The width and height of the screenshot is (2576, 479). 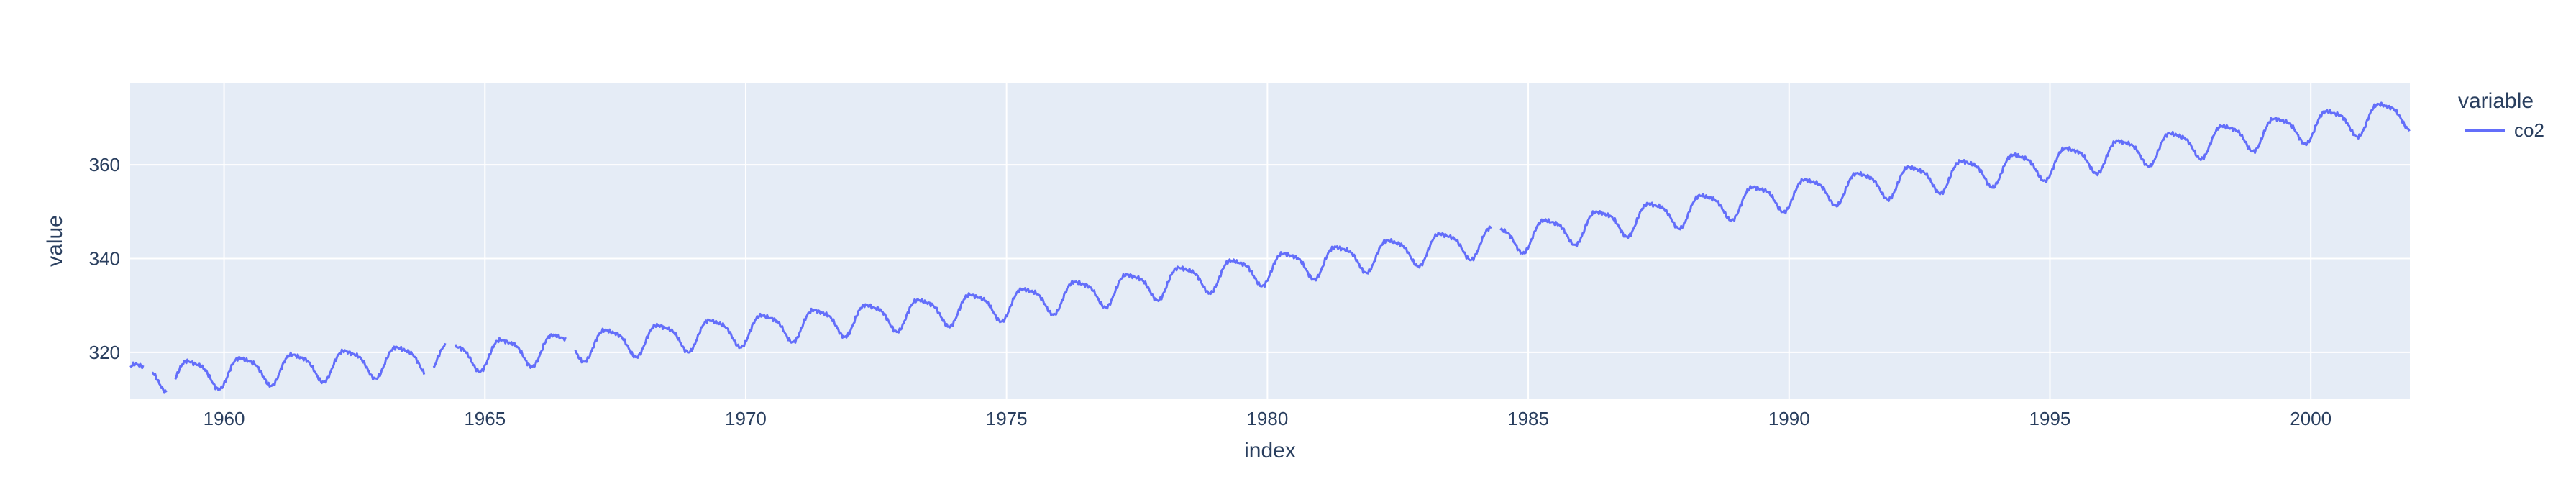 I want to click on x-tick-labels: 1960 1965 1970 1975 1980 1985 1990 1995 2000, so click(x=1267, y=418).